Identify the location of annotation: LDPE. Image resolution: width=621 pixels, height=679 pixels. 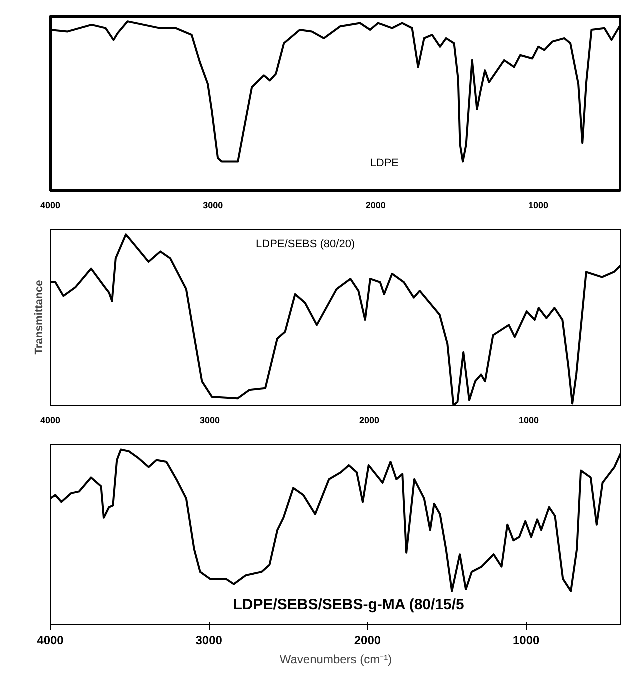
(385, 164).